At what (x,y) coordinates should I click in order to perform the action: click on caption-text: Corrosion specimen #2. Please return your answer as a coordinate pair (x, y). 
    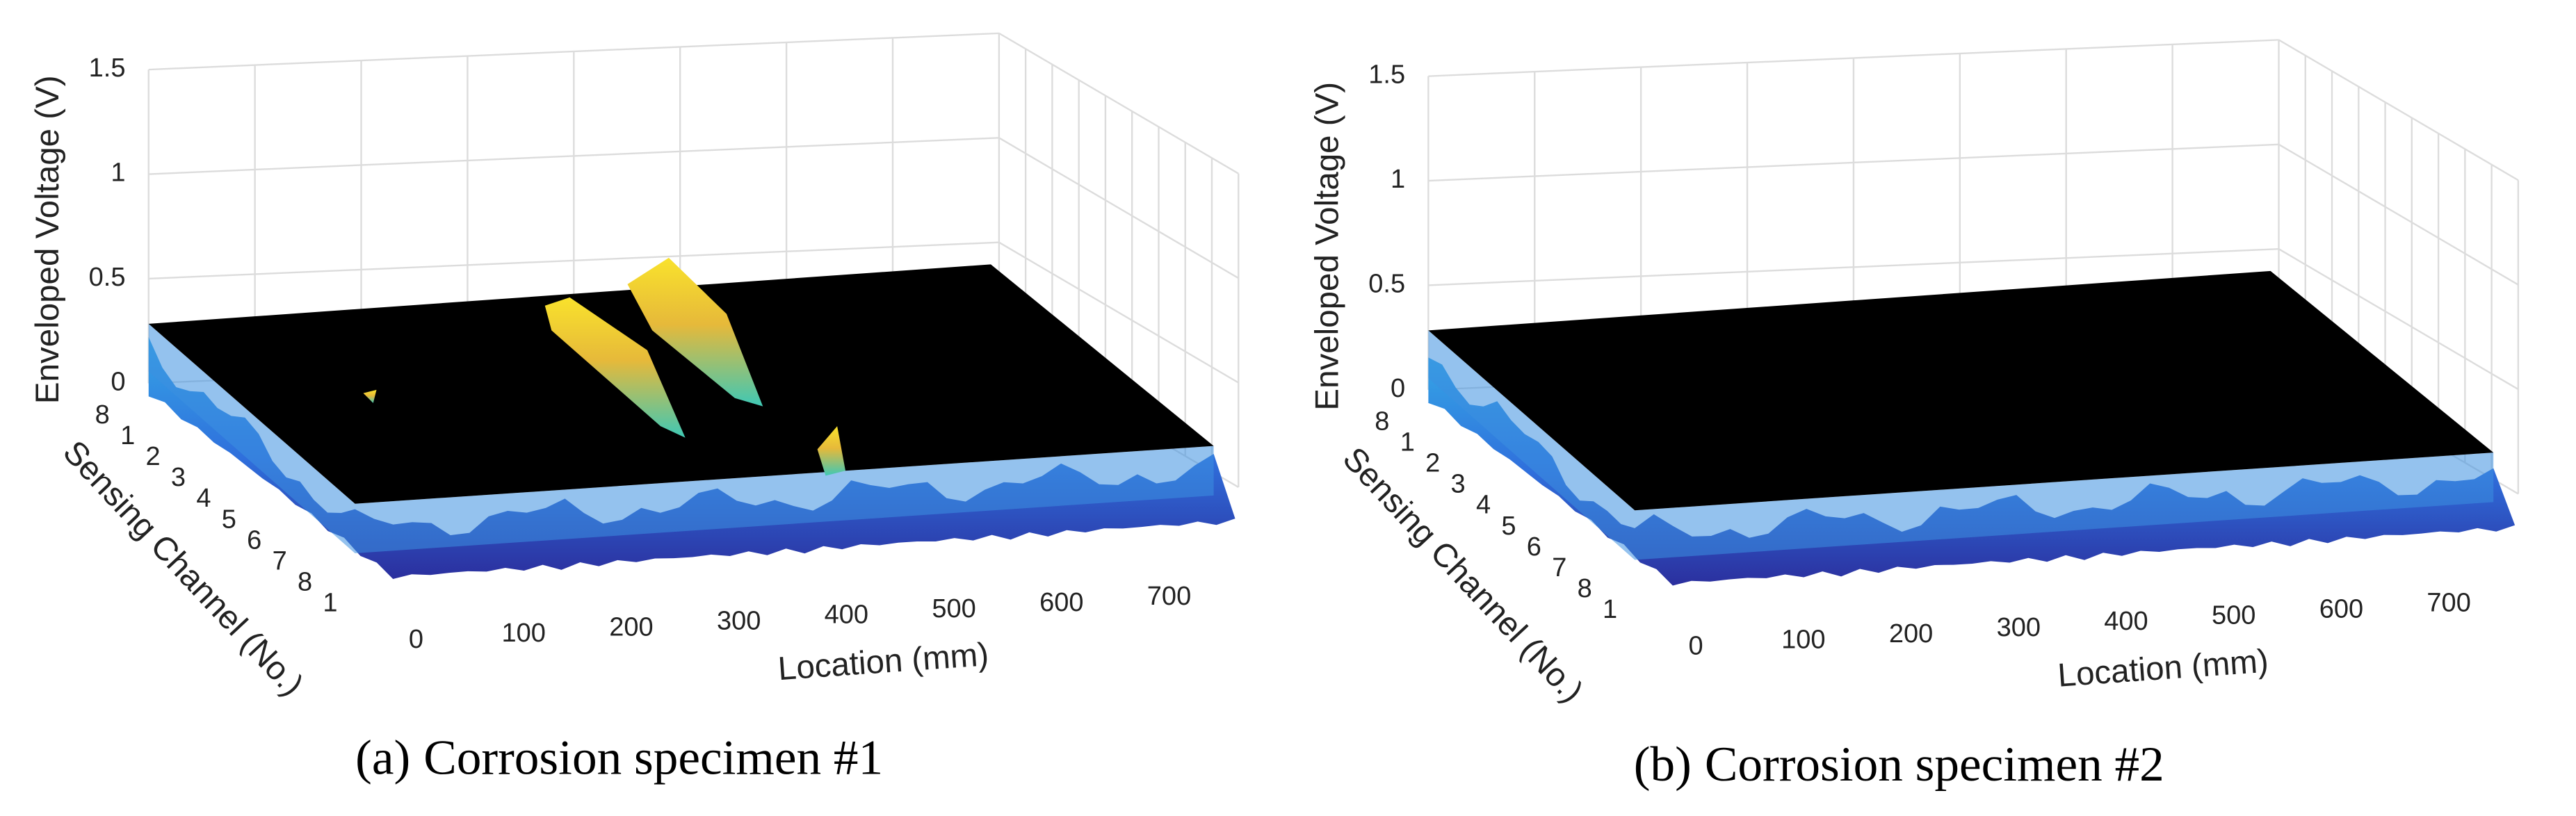
    Looking at the image, I should click on (1934, 764).